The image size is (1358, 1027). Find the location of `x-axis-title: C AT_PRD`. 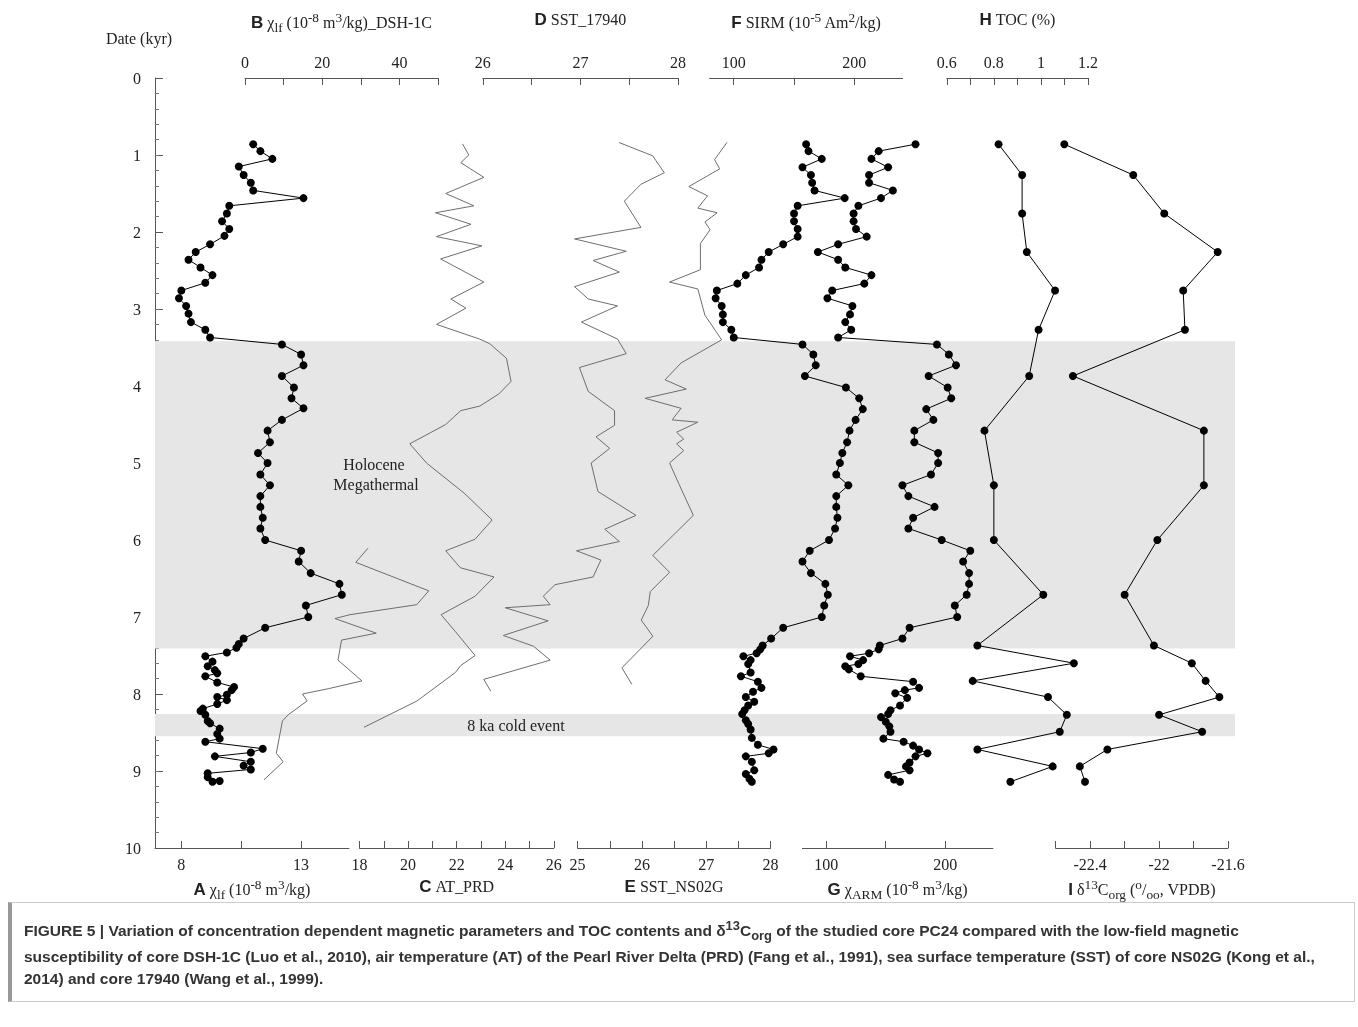

x-axis-title: C AT_PRD is located at coordinates (457, 886).